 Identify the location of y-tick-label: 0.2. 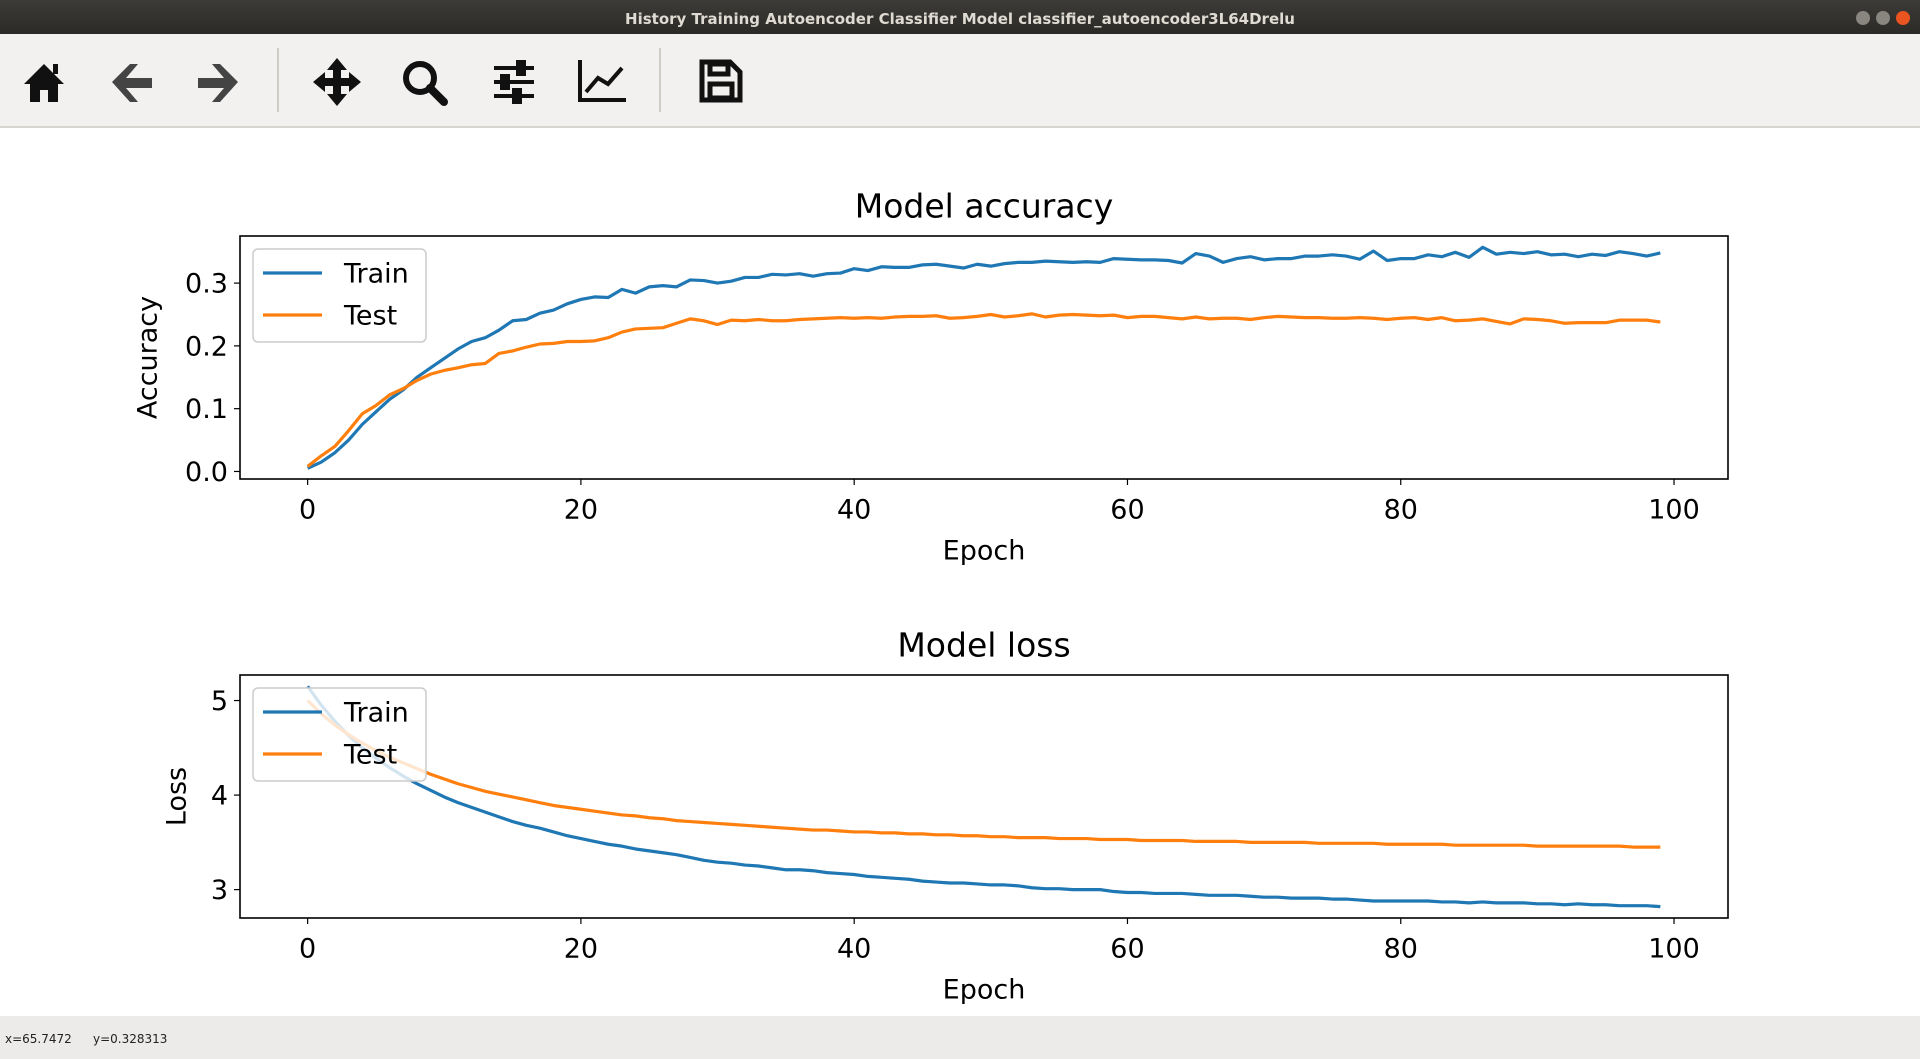
(206, 346).